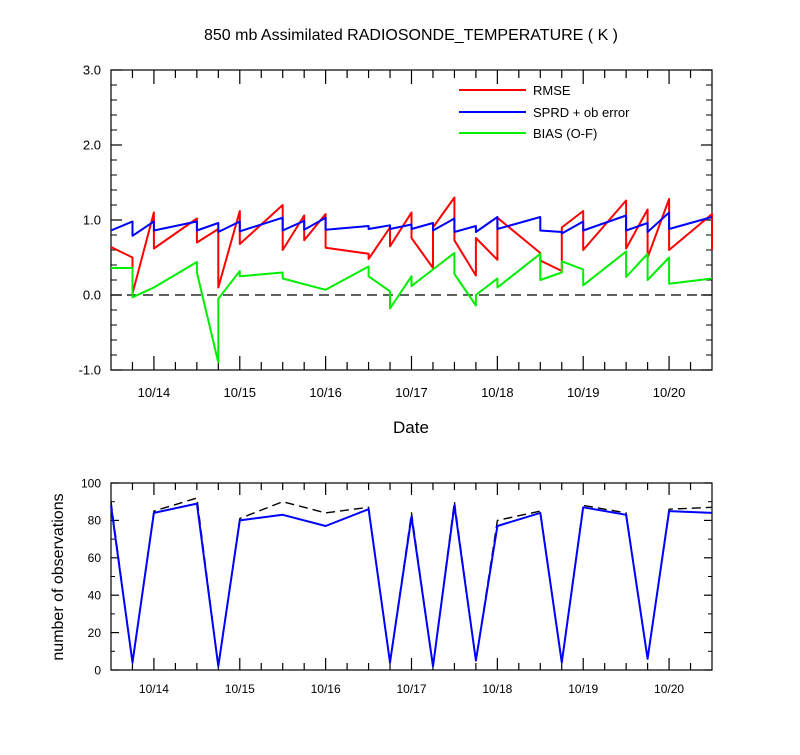 Image resolution: width=800 pixels, height=755 pixels. What do you see at coordinates (92, 145) in the screenshot?
I see `y-tick-label-2-0: 2.0` at bounding box center [92, 145].